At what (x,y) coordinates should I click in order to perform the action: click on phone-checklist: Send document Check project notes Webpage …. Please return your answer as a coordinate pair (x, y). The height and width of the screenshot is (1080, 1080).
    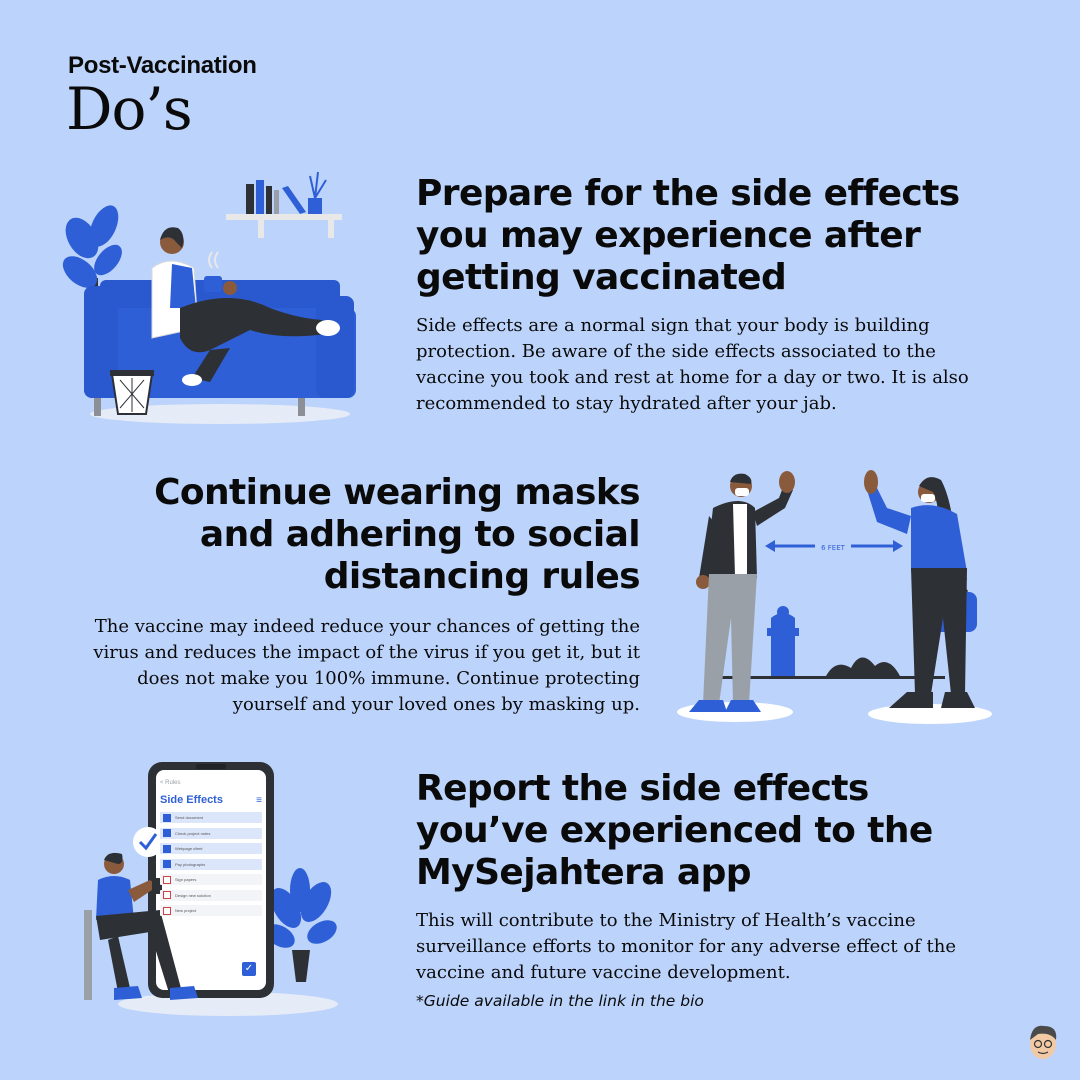
    Looking at the image, I should click on (211, 864).